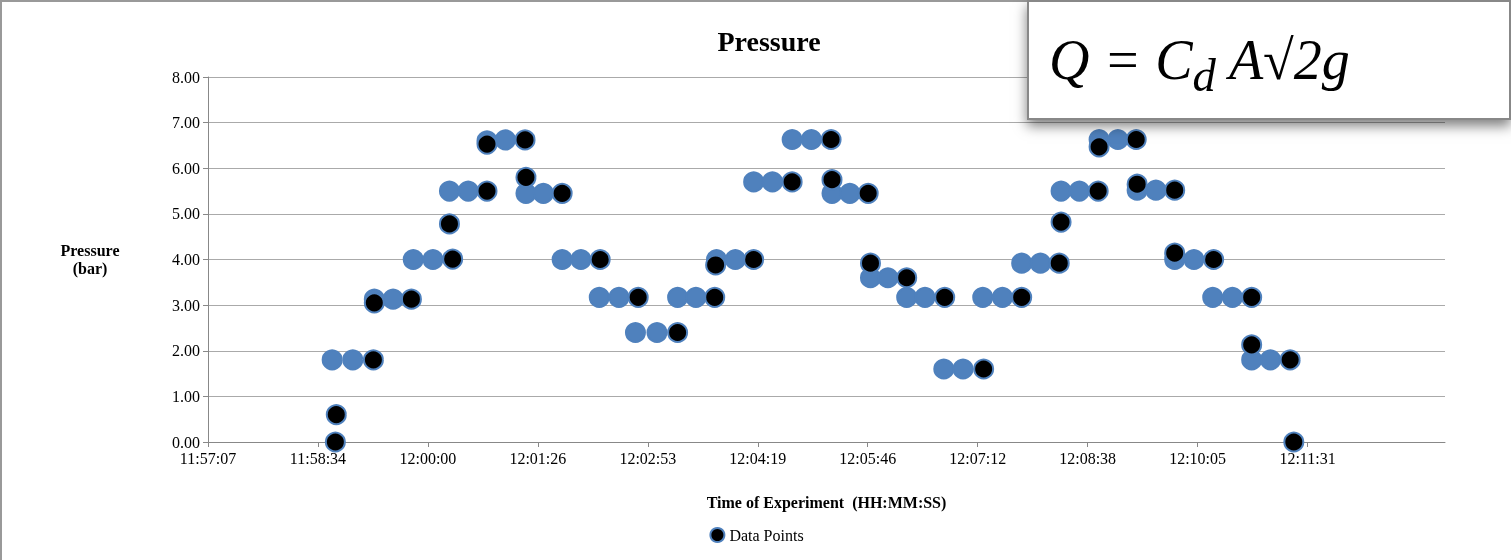 This screenshot has height=560, width=1511. I want to click on y-tick-label: 7.00, so click(186, 123).